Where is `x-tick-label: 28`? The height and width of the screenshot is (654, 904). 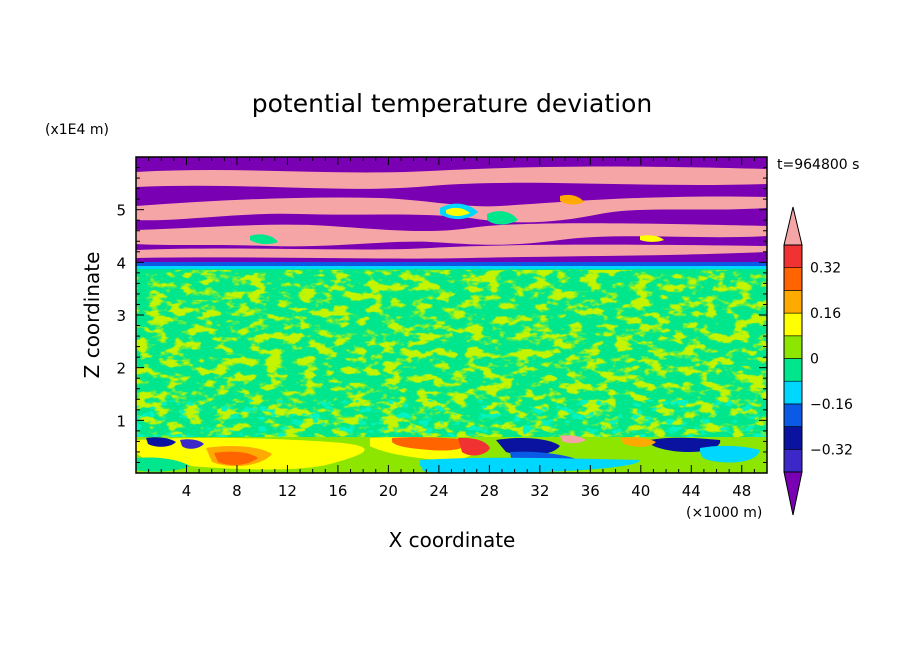 x-tick-label: 28 is located at coordinates (489, 491).